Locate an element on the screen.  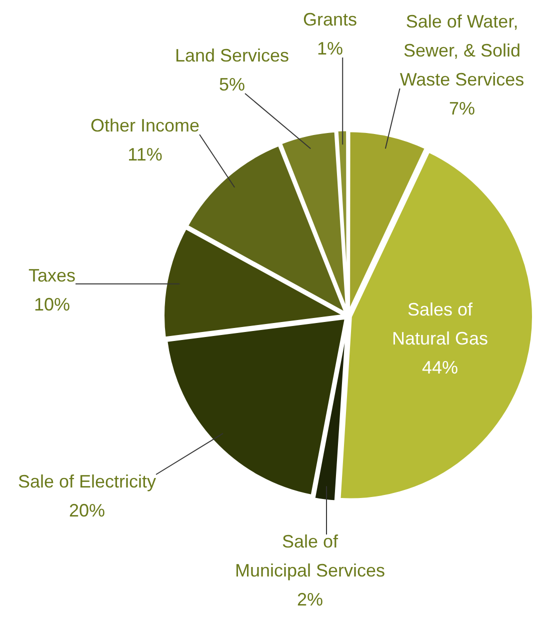
slice-label: Sale of Electricity is located at coordinates (87, 481).